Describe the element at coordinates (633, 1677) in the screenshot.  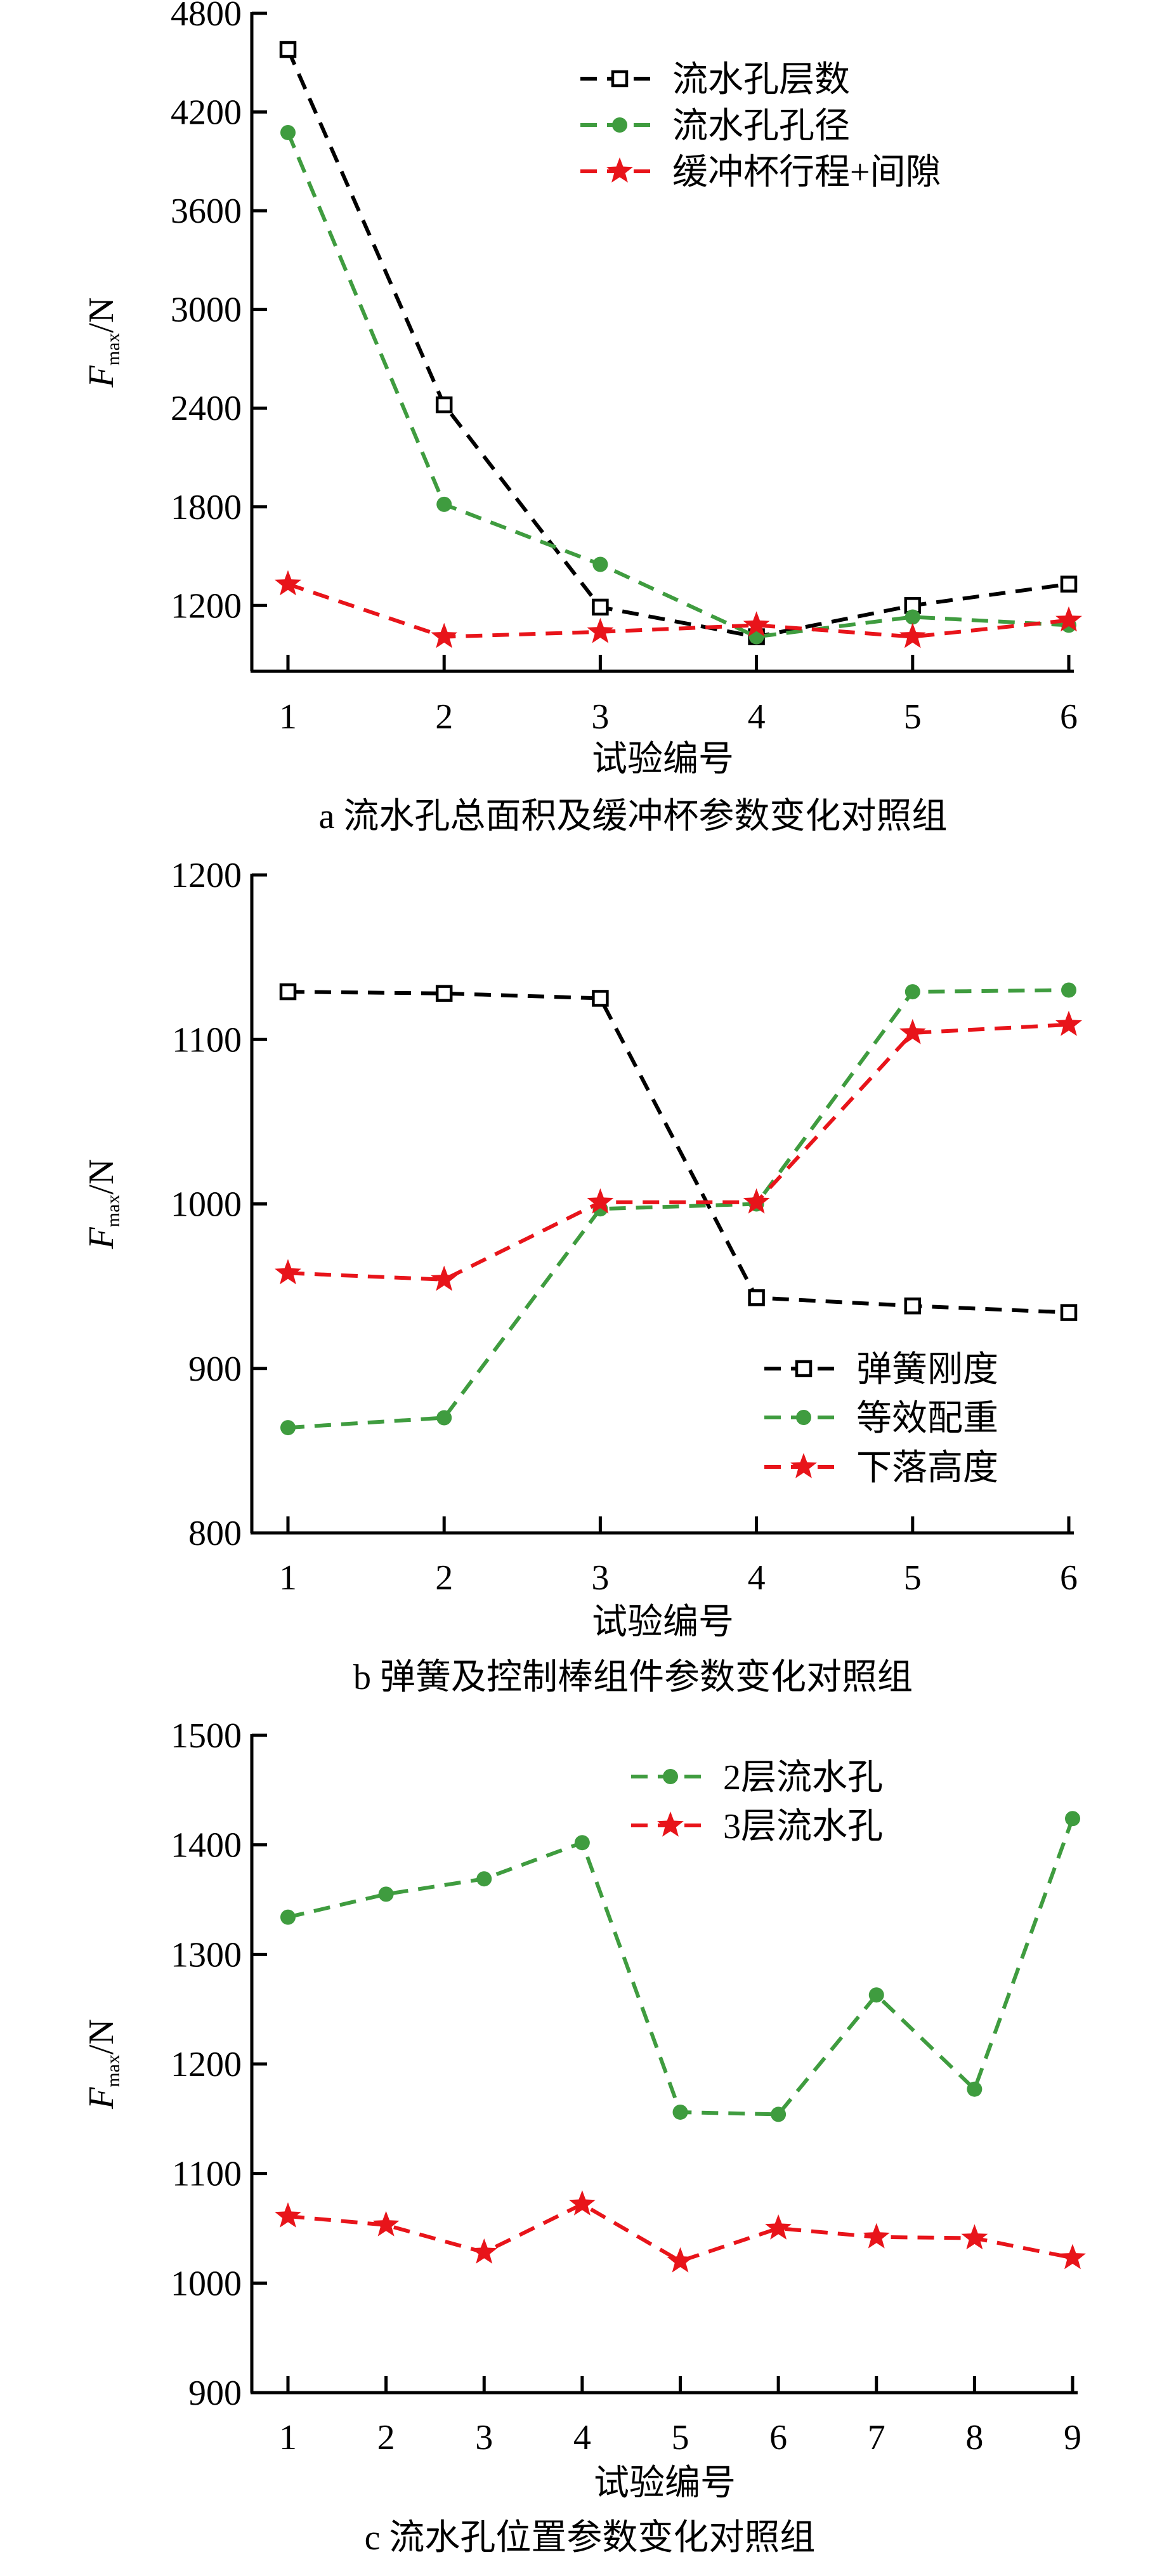
I see `chart-caption: b 弹簧及控制棒组件参数变化对照组` at that location.